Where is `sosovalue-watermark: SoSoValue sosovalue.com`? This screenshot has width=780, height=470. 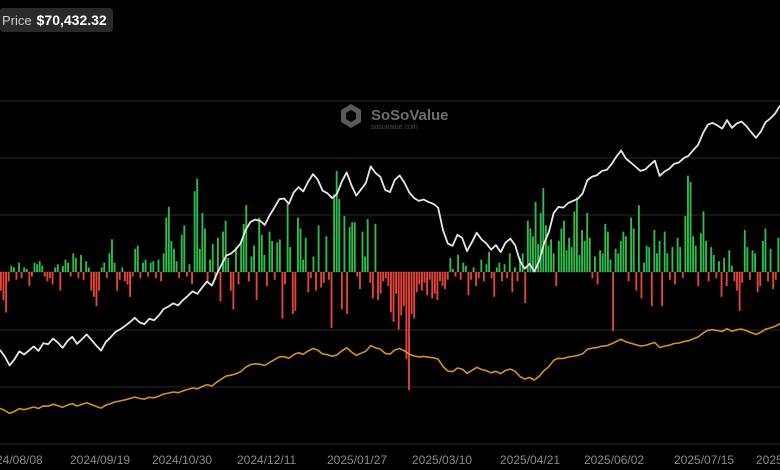
sosovalue-watermark: SoSoValue sosovalue.com is located at coordinates (395, 117).